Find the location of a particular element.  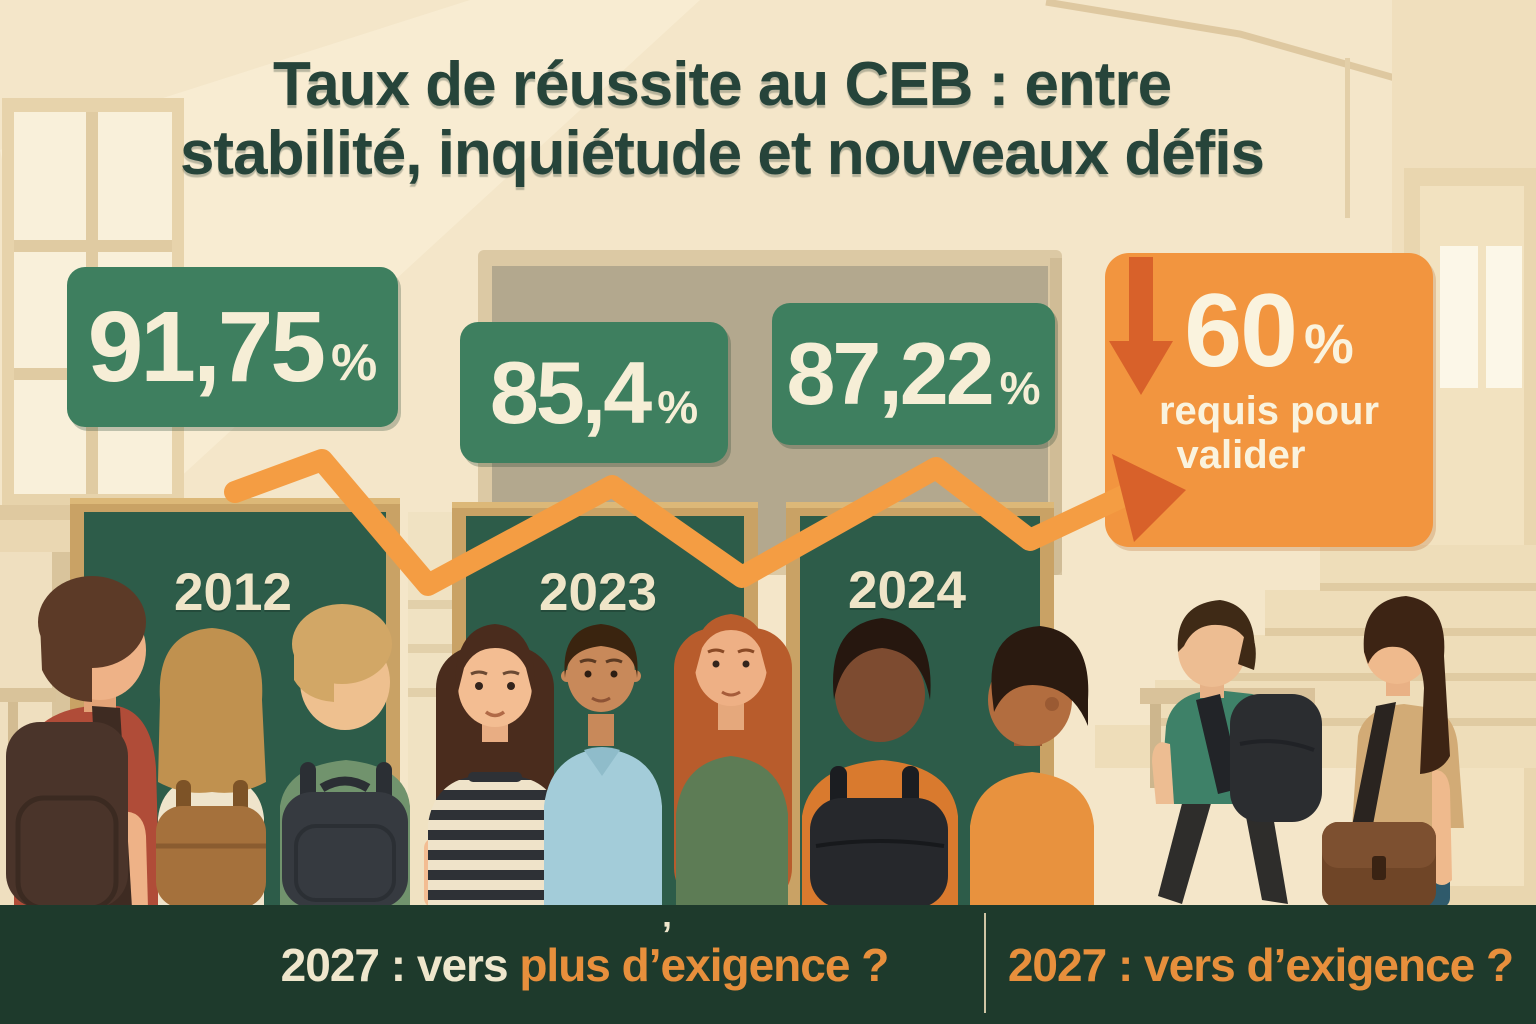

banner-left-section: 2027 : vers plus d’exigence ? is located at coordinates (492, 964).